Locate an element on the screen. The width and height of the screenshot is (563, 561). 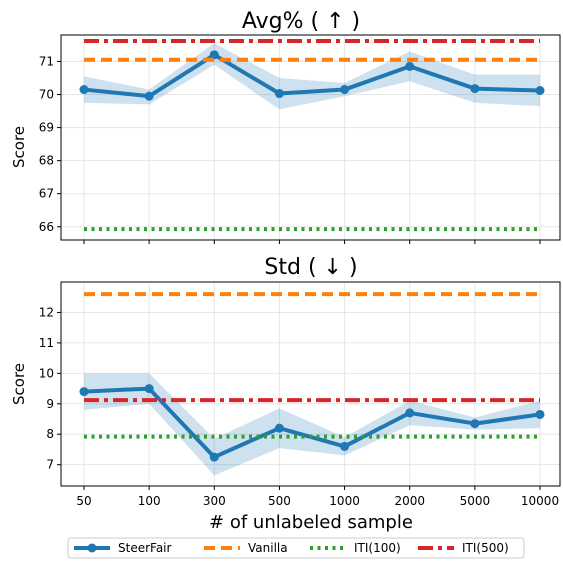
avg-ytick-label: 70 is located at coordinates (46, 95).